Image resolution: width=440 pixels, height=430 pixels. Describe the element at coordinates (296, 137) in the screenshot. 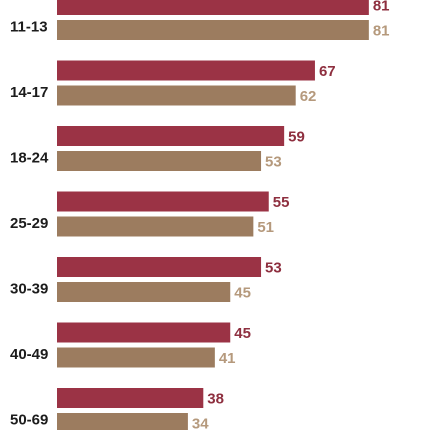

I see `data-label: 59` at that location.